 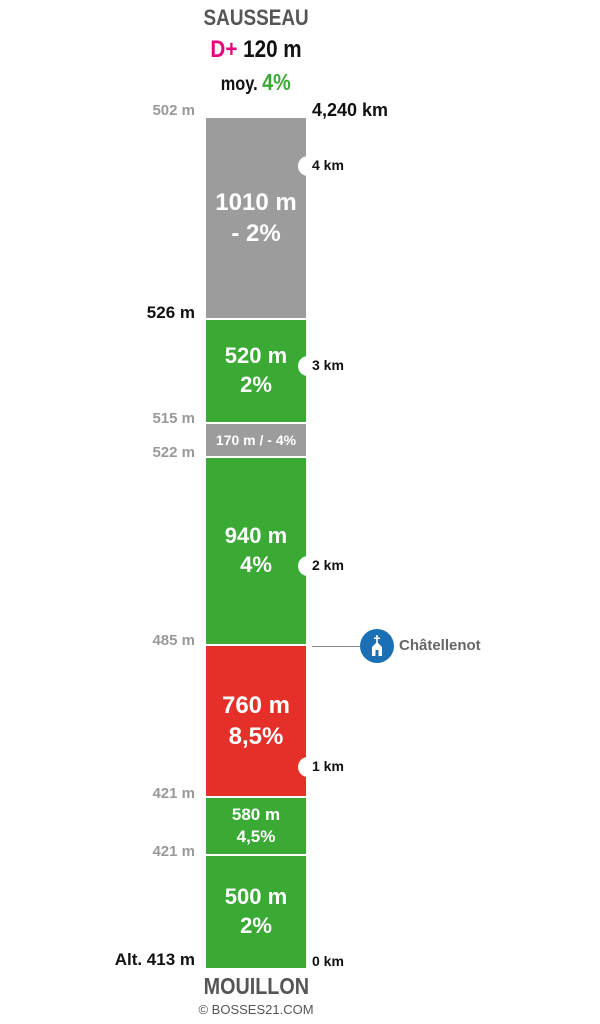 What do you see at coordinates (350, 110) in the screenshot?
I see `total-distance: 4,240 km` at bounding box center [350, 110].